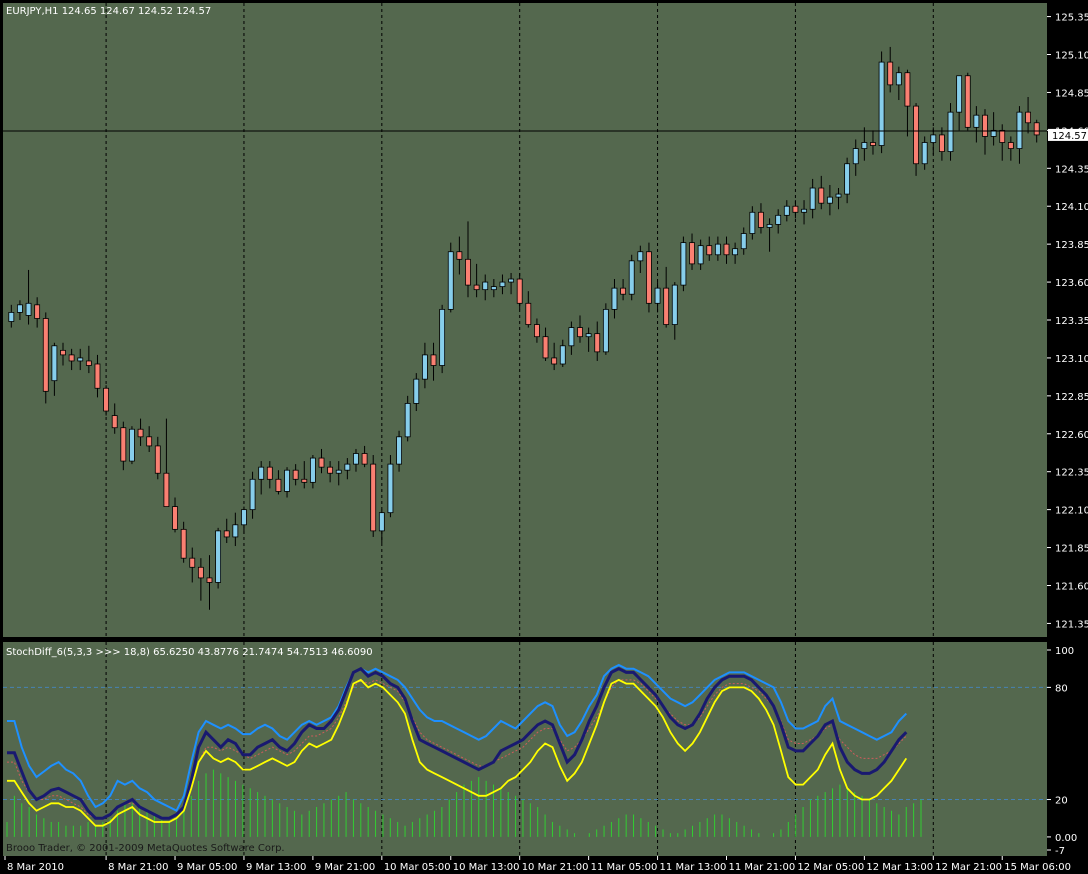  What do you see at coordinates (968, 867) in the screenshot?
I see `time-tick-label: 12 Mar 21:00` at bounding box center [968, 867].